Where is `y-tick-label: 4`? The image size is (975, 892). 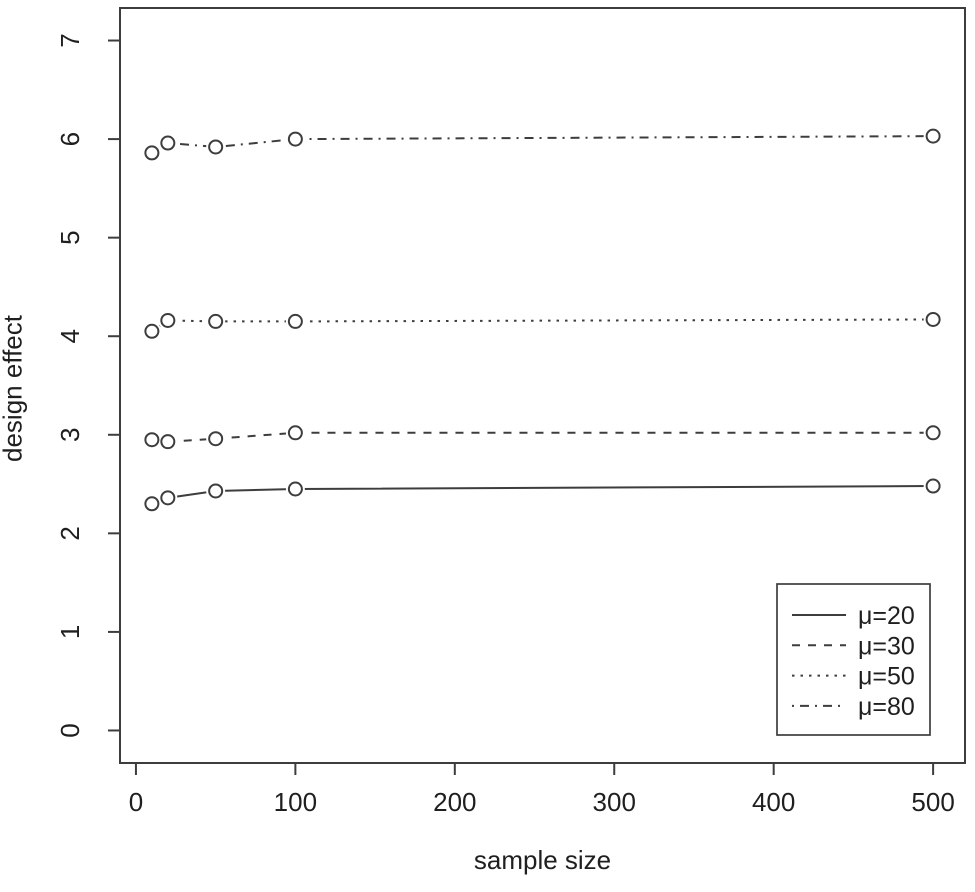 y-tick-label: 4 is located at coordinates (70, 336).